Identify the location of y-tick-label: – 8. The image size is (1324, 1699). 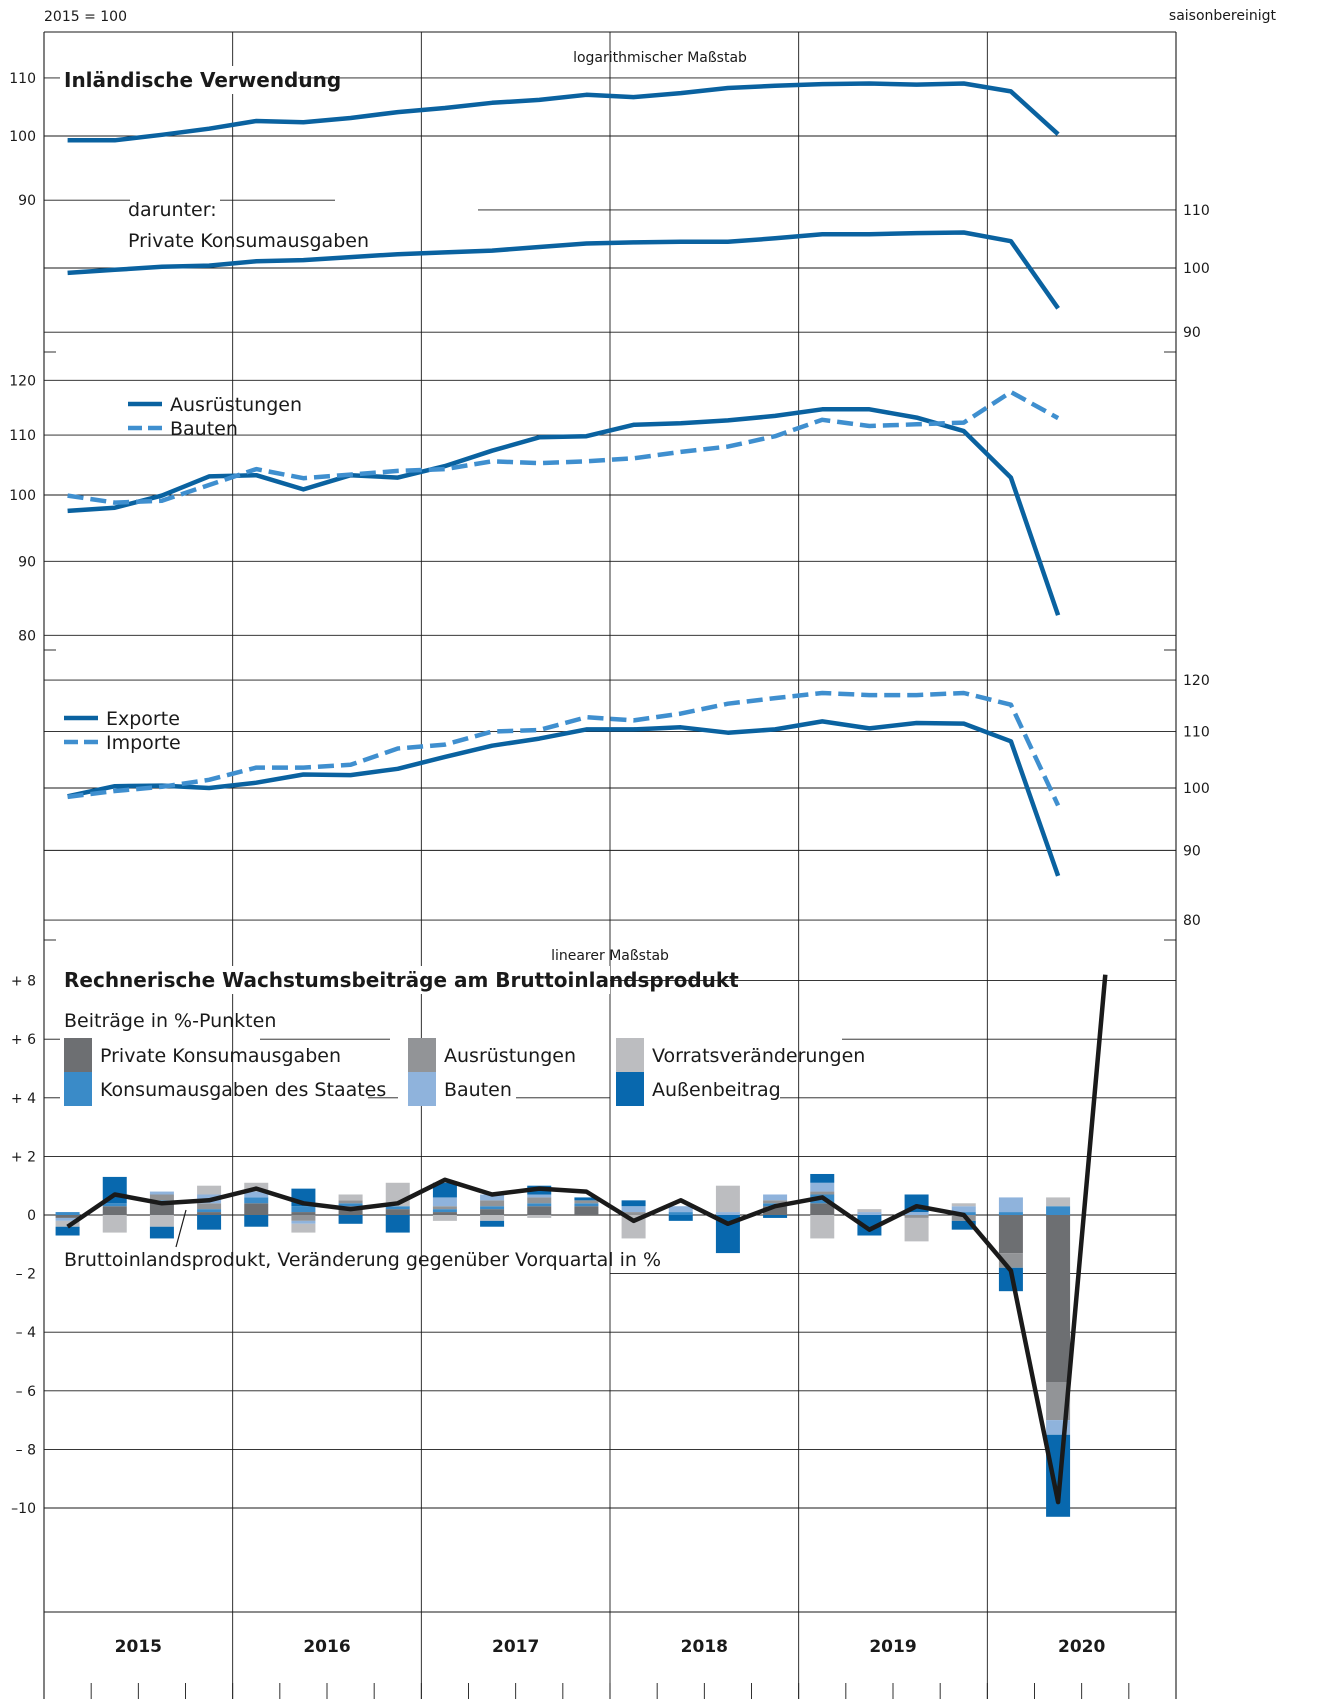
(26, 1450).